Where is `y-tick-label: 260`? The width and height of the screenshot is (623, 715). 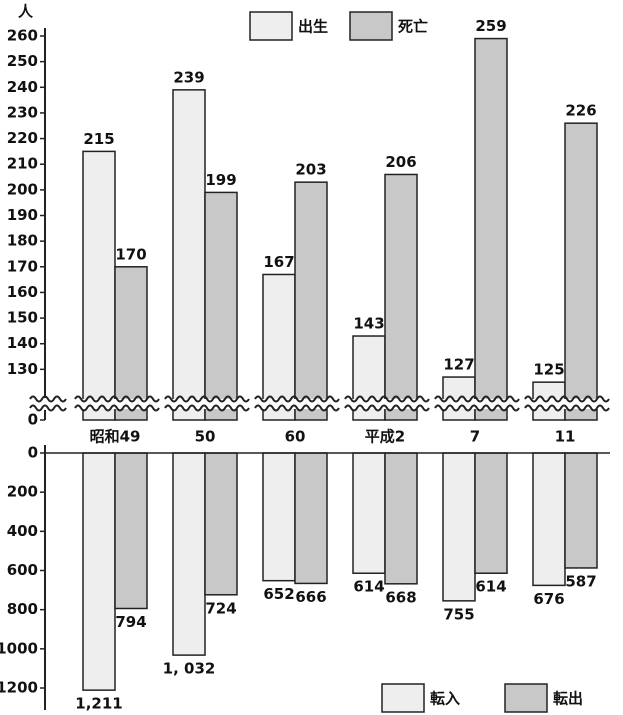
y-tick-label: 260 is located at coordinates (22, 36).